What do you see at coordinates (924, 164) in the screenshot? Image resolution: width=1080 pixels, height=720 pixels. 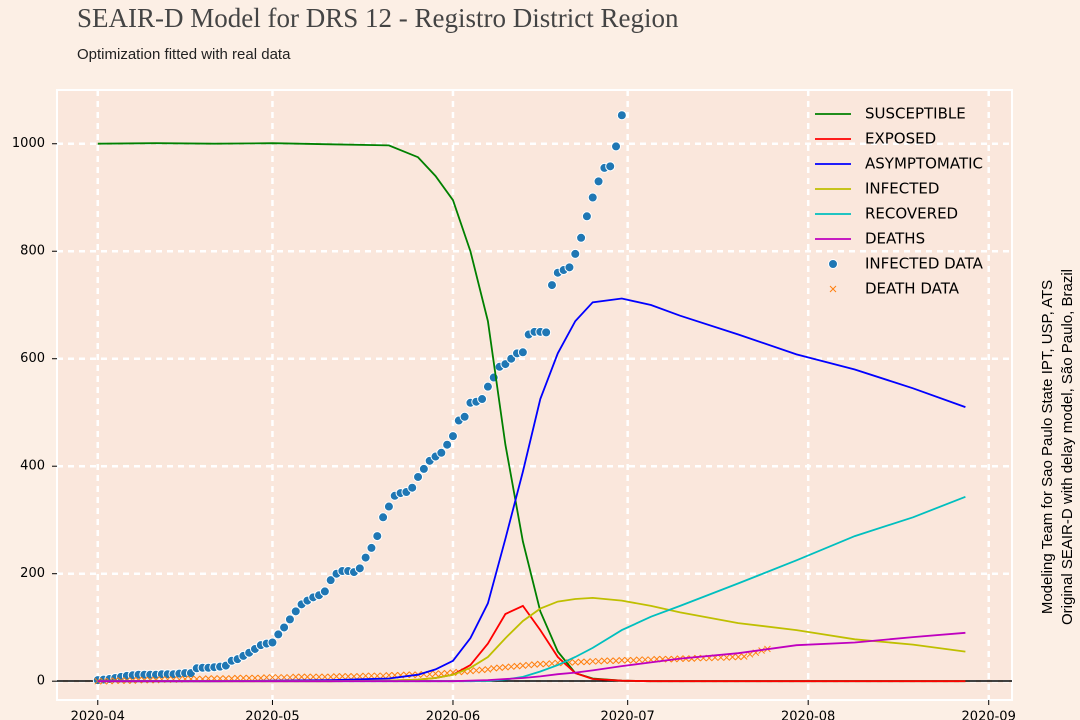 I see `legend-label: ASYMPTOMATIC` at bounding box center [924, 164].